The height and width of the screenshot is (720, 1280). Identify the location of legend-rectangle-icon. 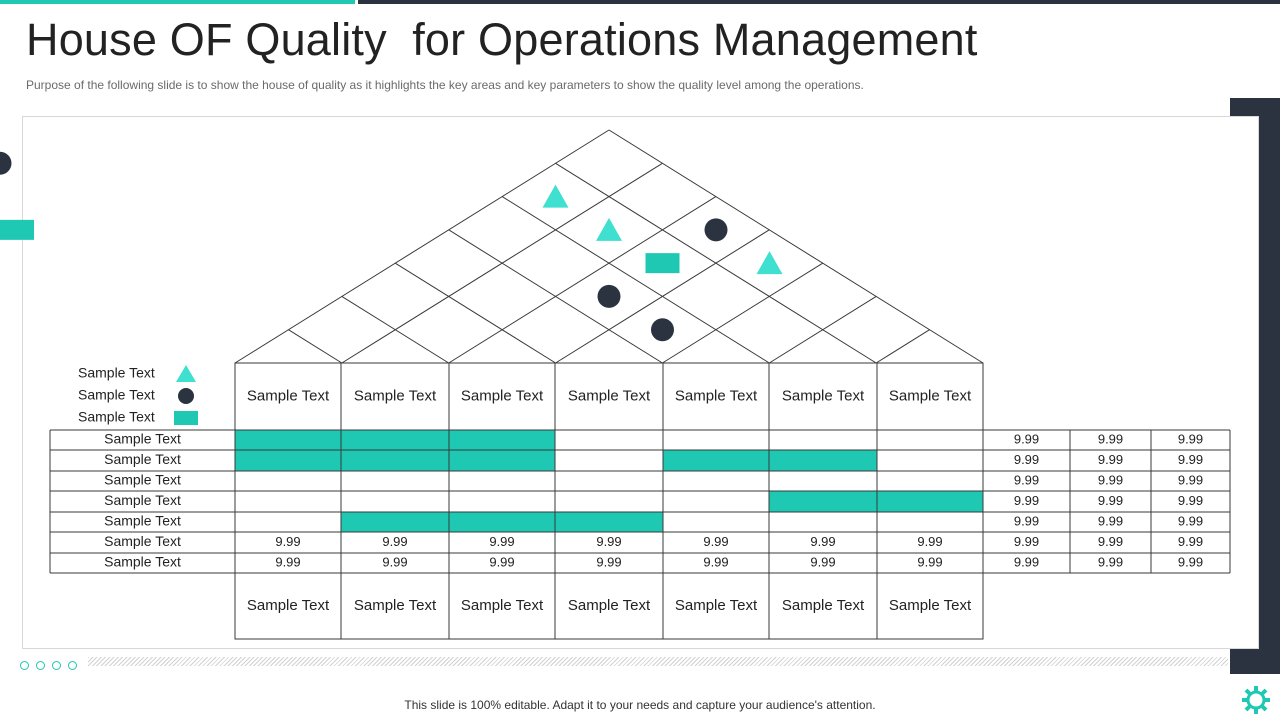
(186, 418).